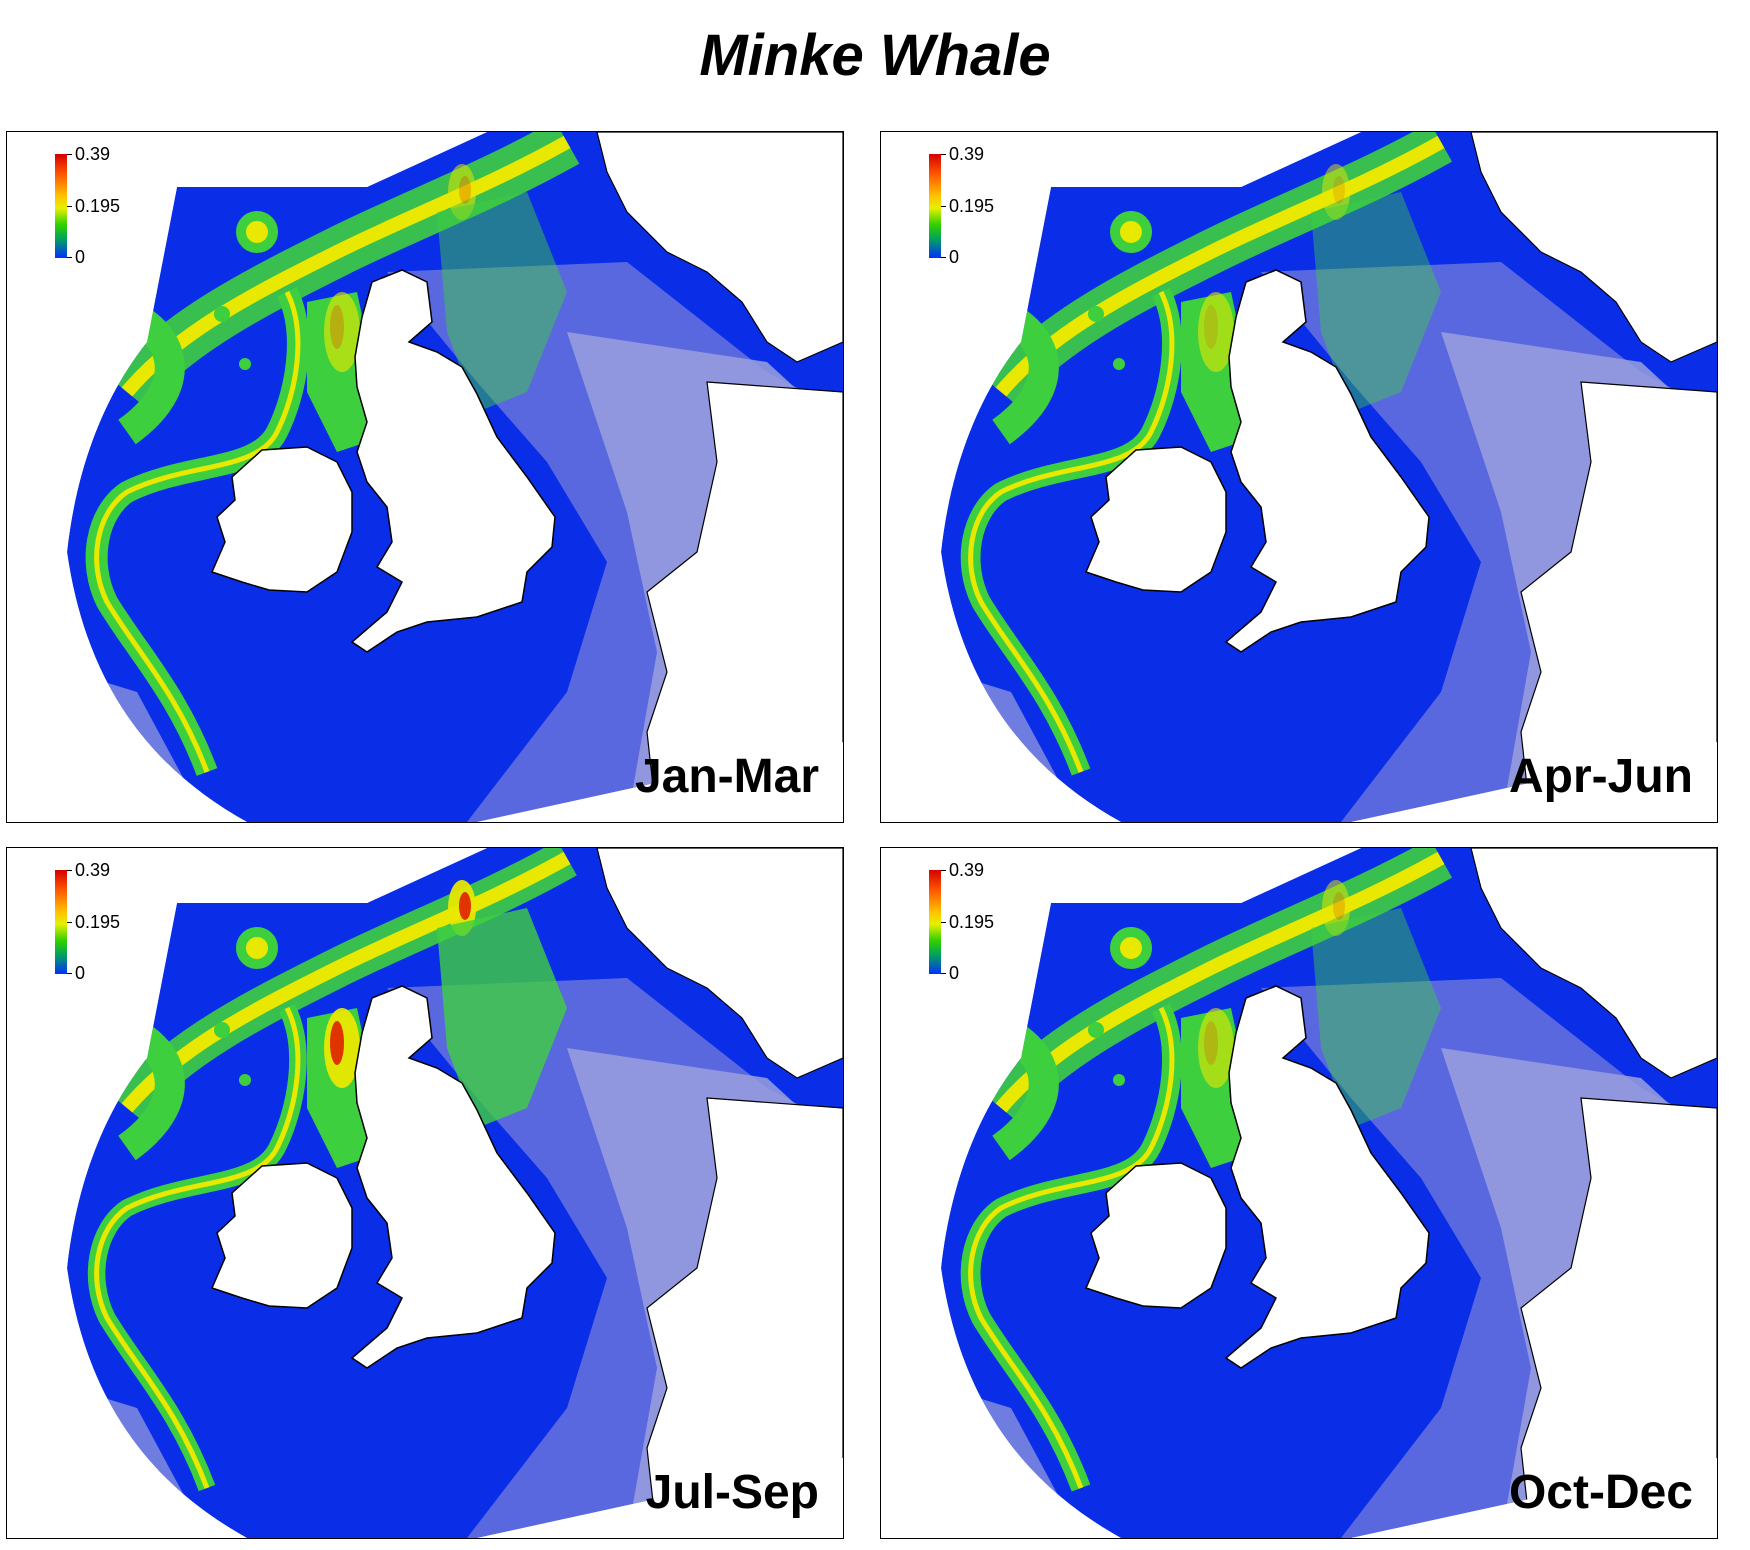 Image resolution: width=1750 pixels, height=1550 pixels. I want to click on figure-title: Minke Whale, so click(875, 55).